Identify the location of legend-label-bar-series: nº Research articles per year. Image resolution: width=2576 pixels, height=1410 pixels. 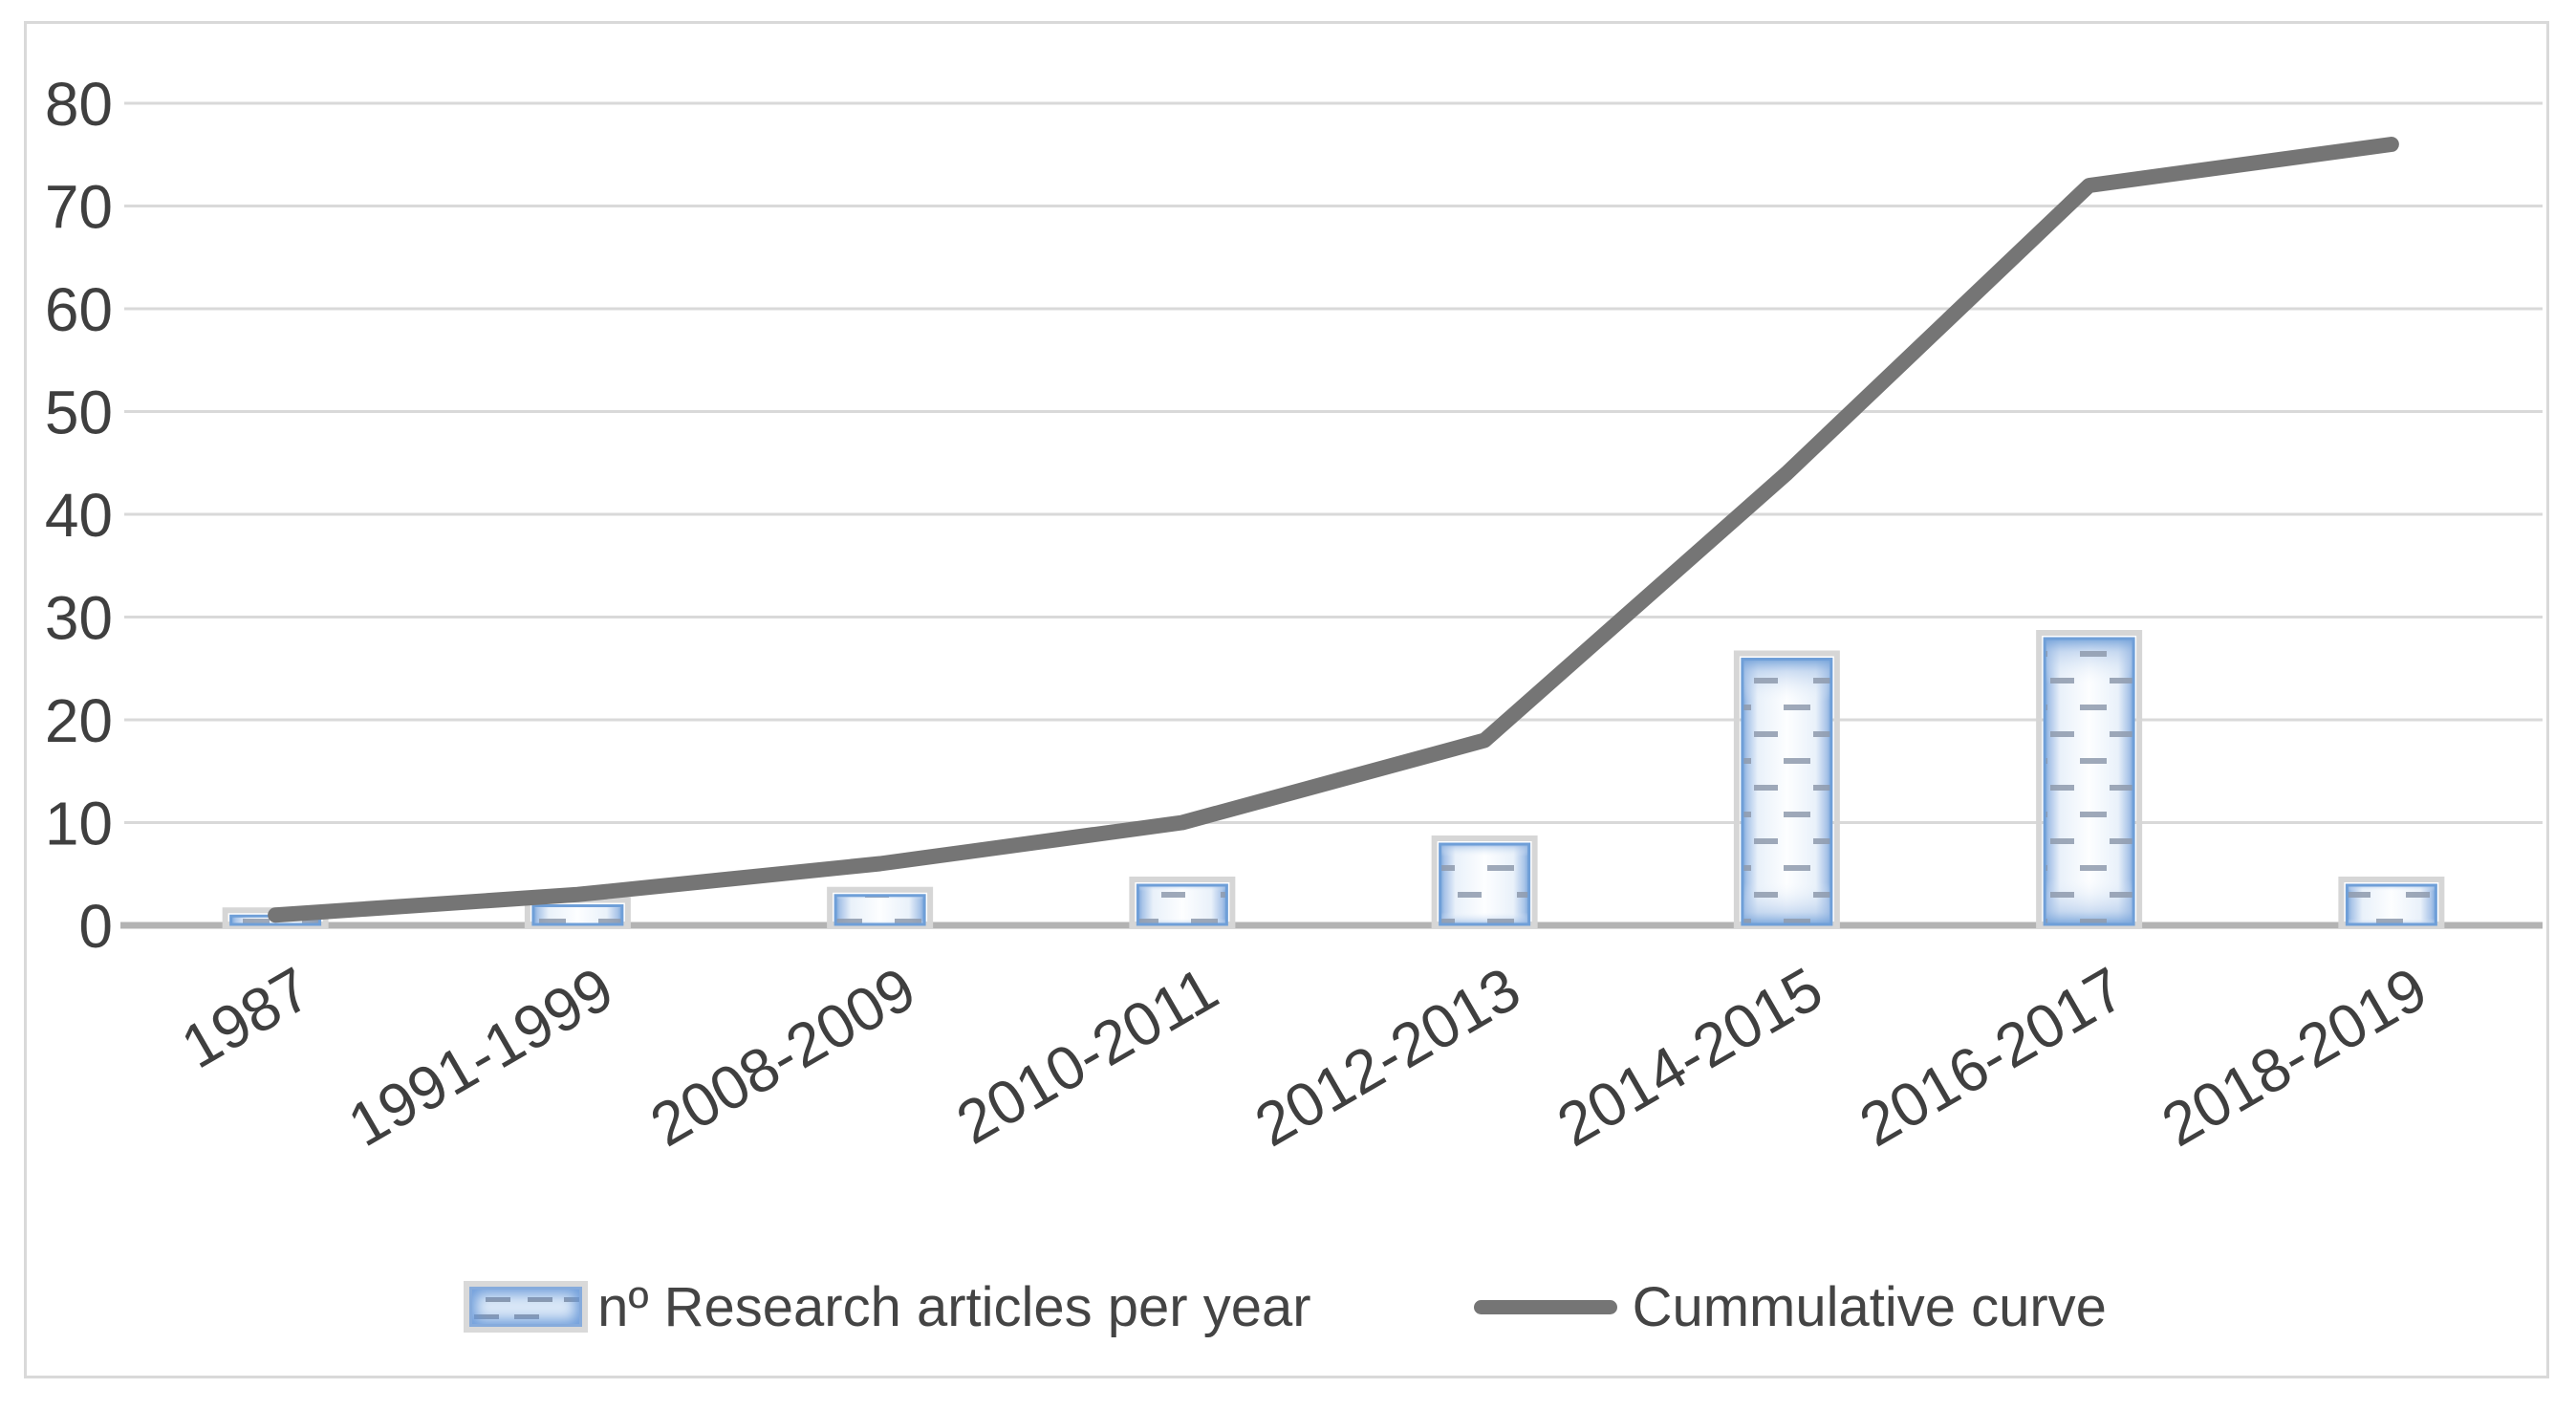
(954, 1306).